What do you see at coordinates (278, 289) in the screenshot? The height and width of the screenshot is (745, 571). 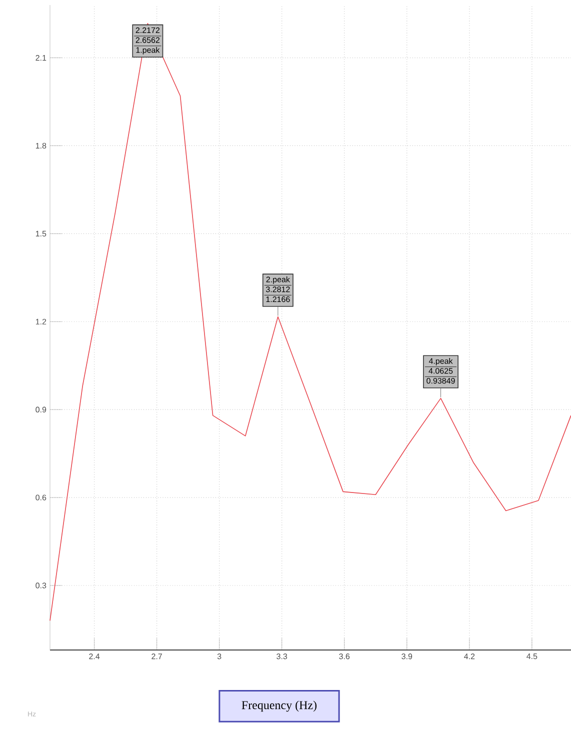 I see `annotation: 3.2812` at bounding box center [278, 289].